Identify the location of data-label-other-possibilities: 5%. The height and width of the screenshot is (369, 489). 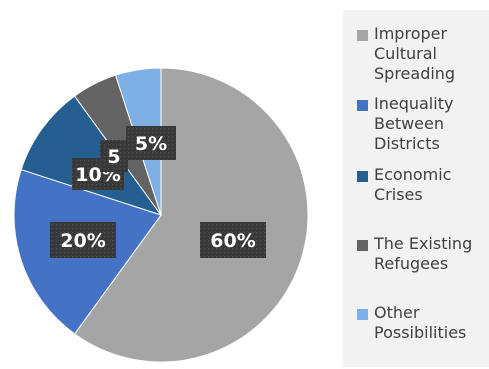
(151, 143).